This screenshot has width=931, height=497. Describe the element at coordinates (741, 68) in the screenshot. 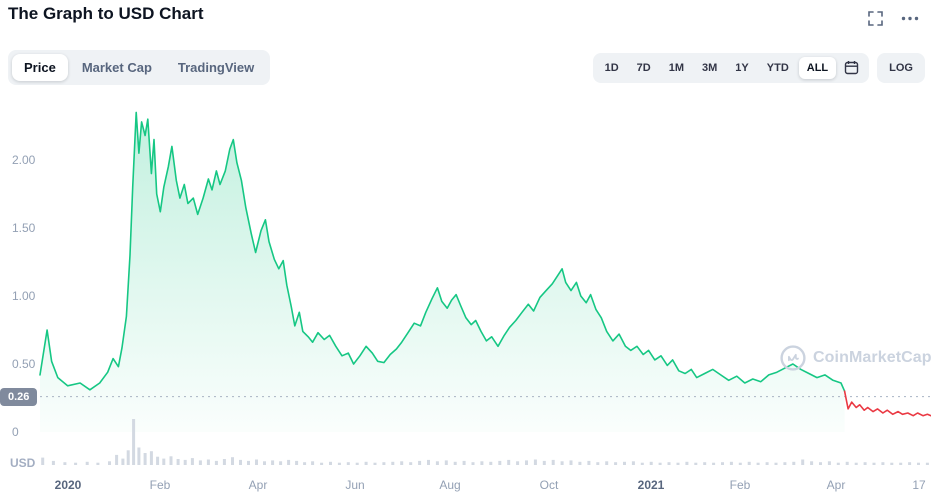

I see `range-1y: 1Y` at that location.